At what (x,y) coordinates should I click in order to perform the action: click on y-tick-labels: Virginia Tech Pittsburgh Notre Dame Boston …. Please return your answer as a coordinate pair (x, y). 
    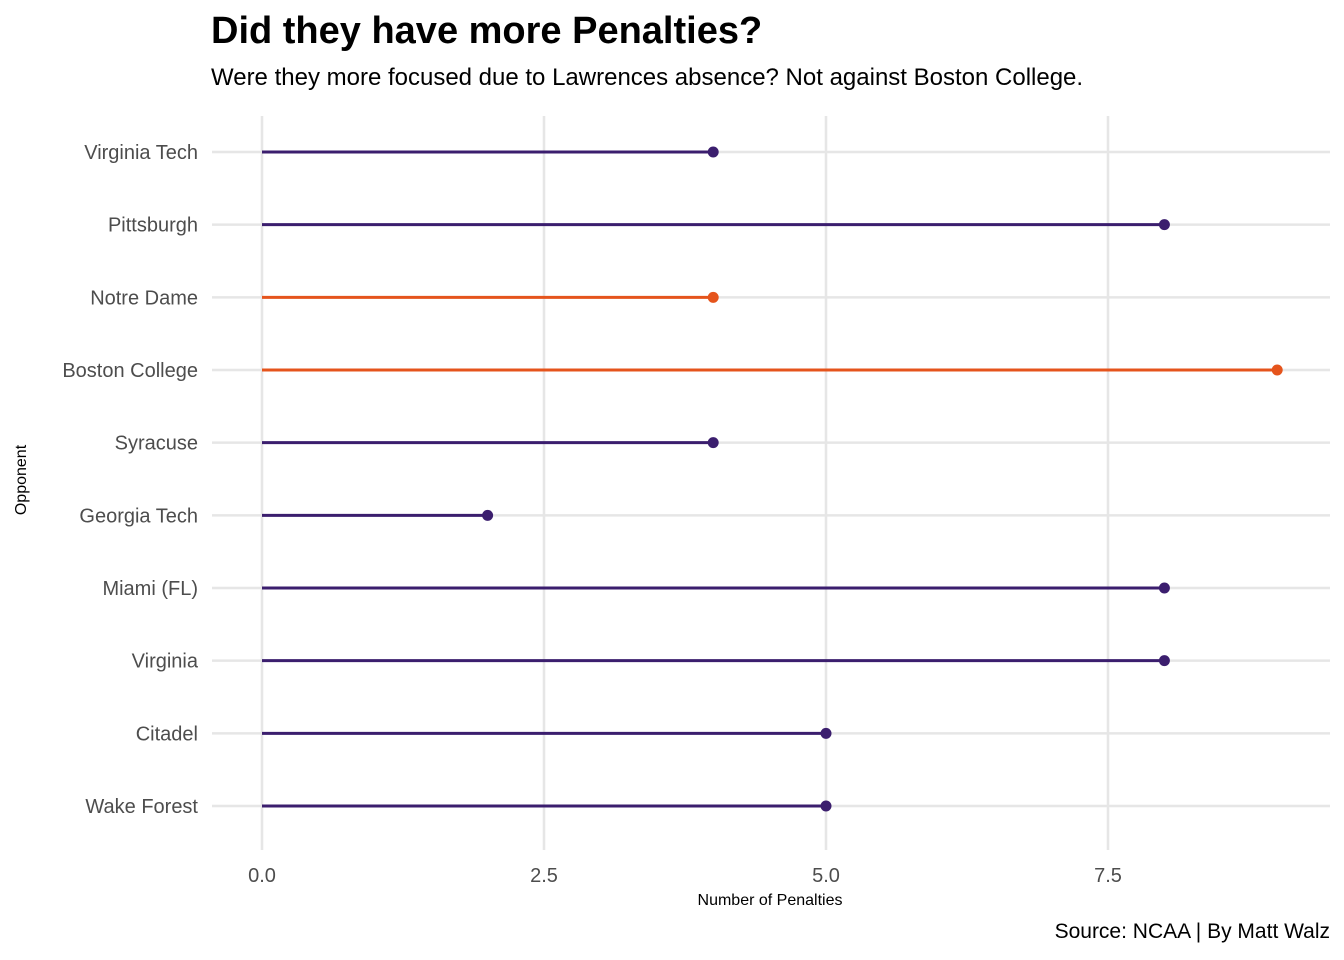
    Looking at the image, I should click on (130, 480).